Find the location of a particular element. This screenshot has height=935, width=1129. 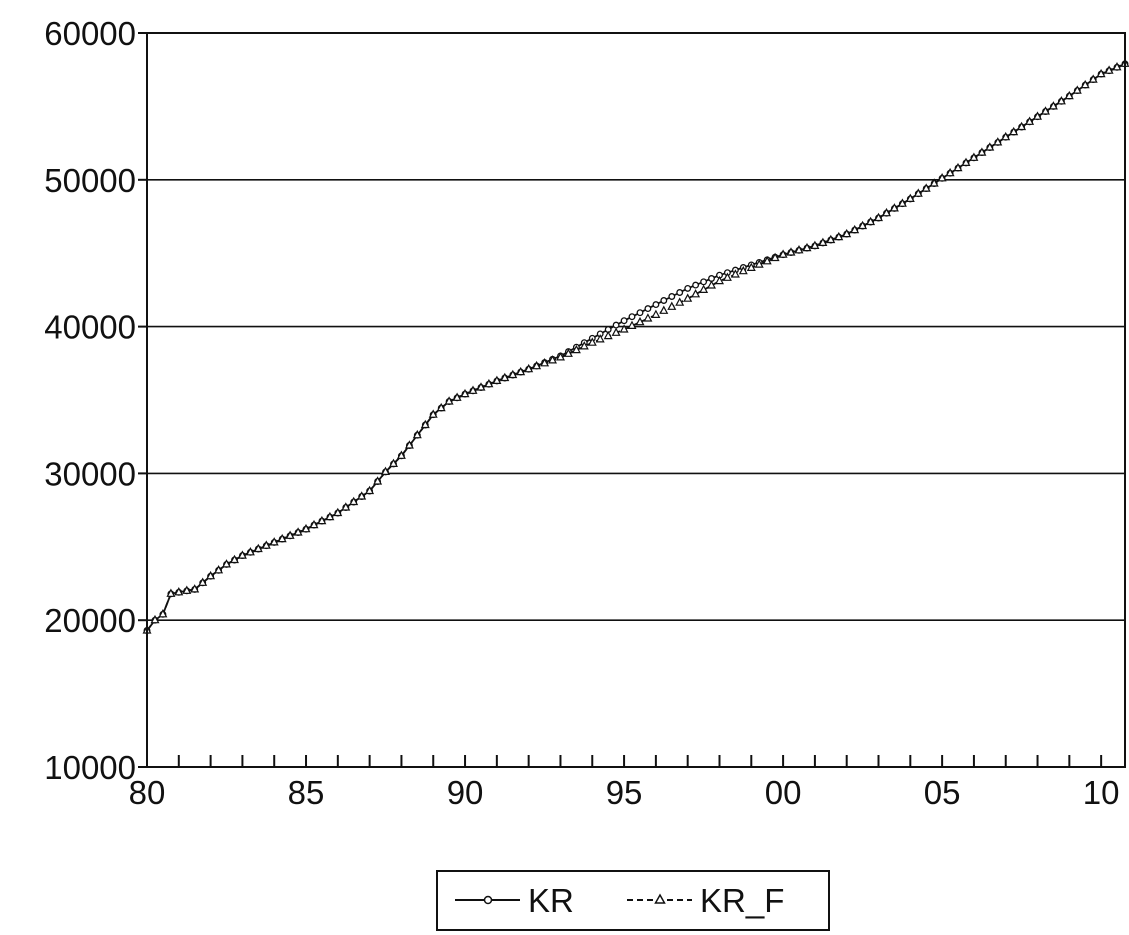

legend-label-kr: KR is located at coordinates (551, 900).